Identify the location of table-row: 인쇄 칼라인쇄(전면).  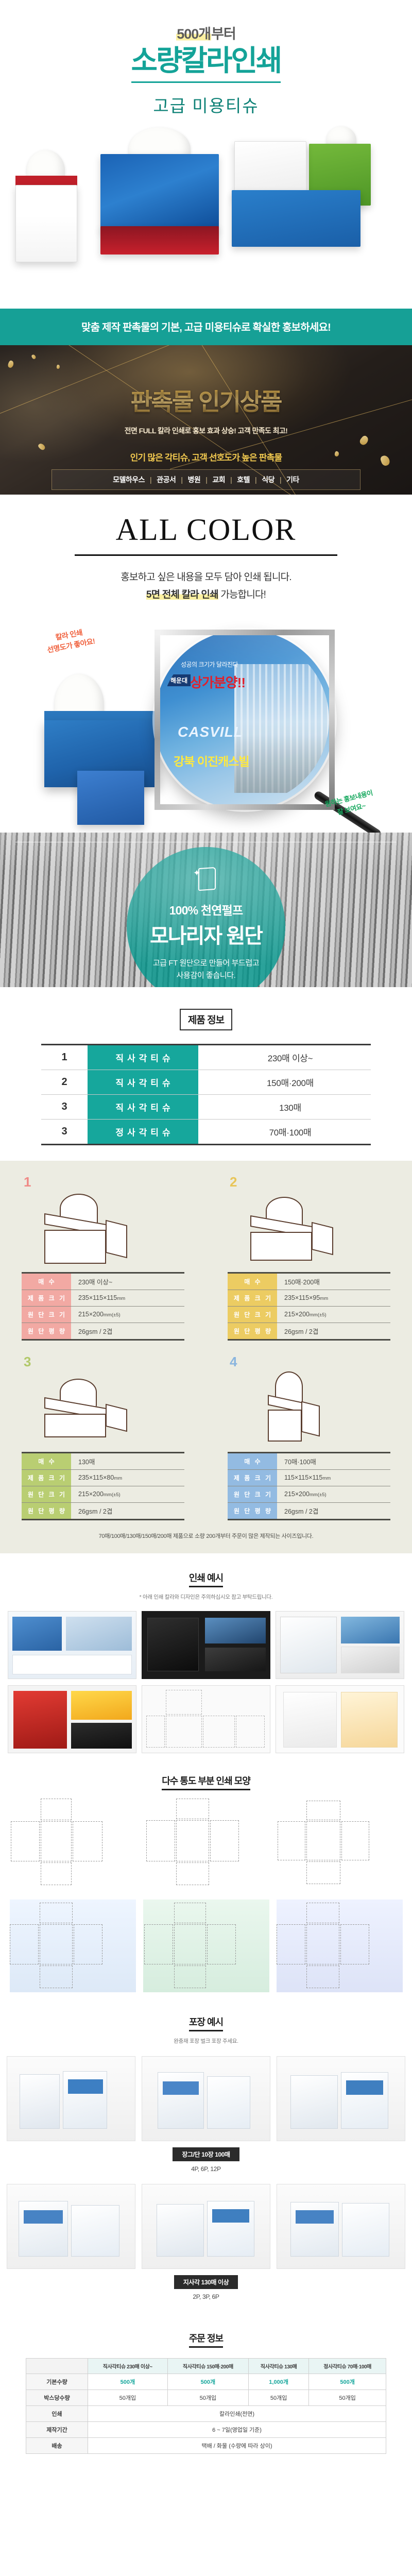
(206, 2413).